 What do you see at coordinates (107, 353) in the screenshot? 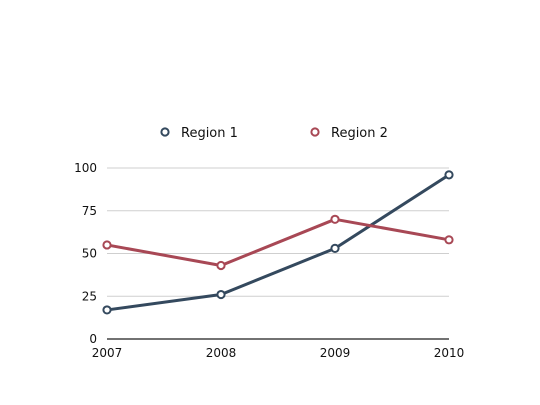
I see `x-tick-label: 2007` at bounding box center [107, 353].